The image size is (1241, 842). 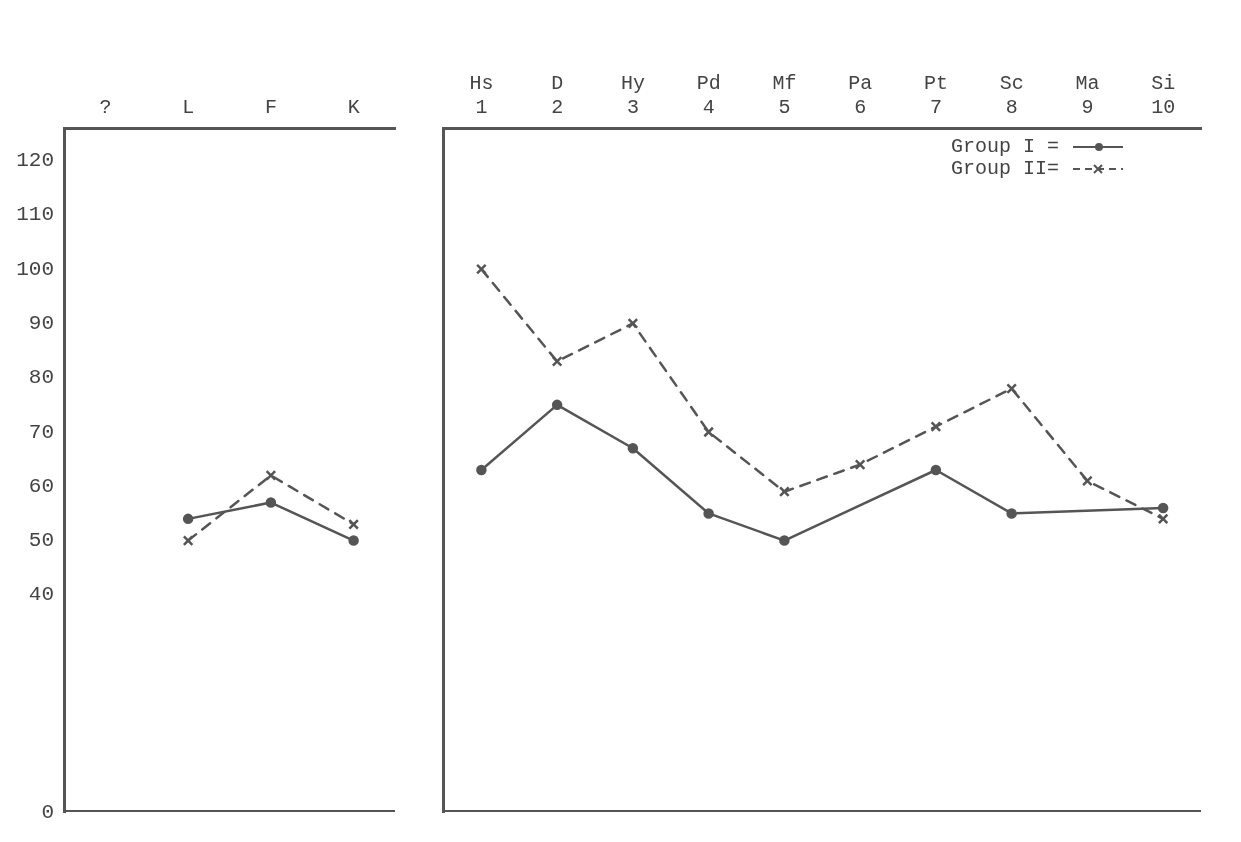 I want to click on x-tick-label: Sc 8, so click(x=1011, y=96).